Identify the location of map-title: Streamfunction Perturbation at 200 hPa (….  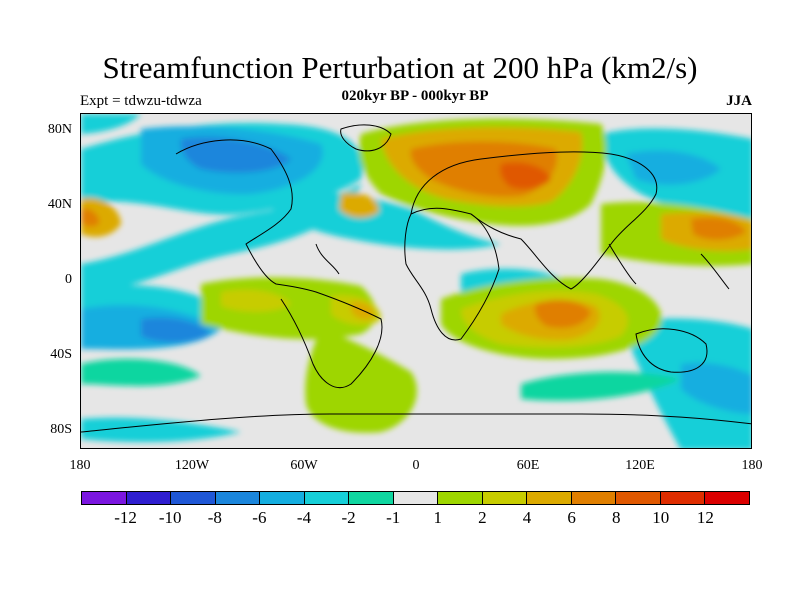
(400, 67).